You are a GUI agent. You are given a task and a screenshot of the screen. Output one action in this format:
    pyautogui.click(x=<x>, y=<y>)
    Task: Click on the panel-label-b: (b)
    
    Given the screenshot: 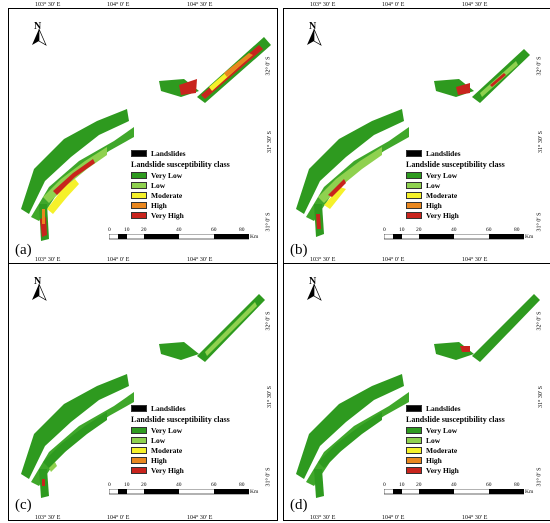 What is the action you would take?
    pyautogui.click(x=299, y=250)
    